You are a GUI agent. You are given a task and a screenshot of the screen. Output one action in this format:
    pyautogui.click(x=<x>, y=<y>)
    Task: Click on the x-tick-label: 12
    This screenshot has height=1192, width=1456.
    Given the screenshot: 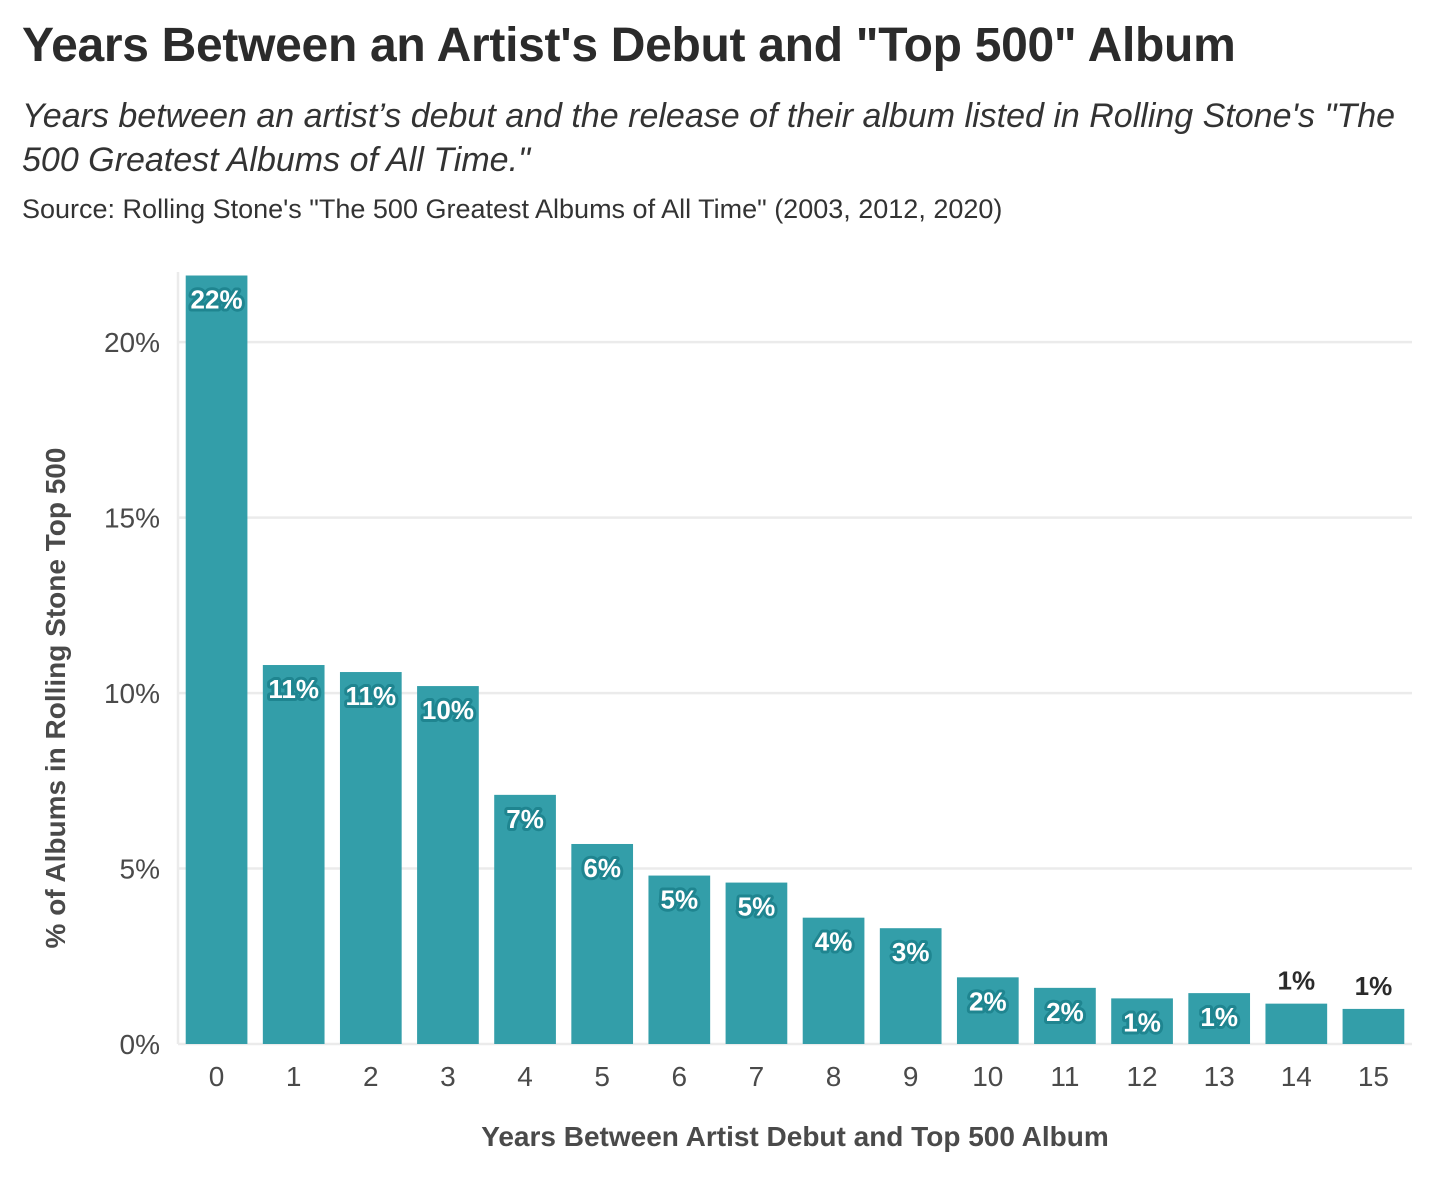 What is the action you would take?
    pyautogui.click(x=1141, y=1076)
    